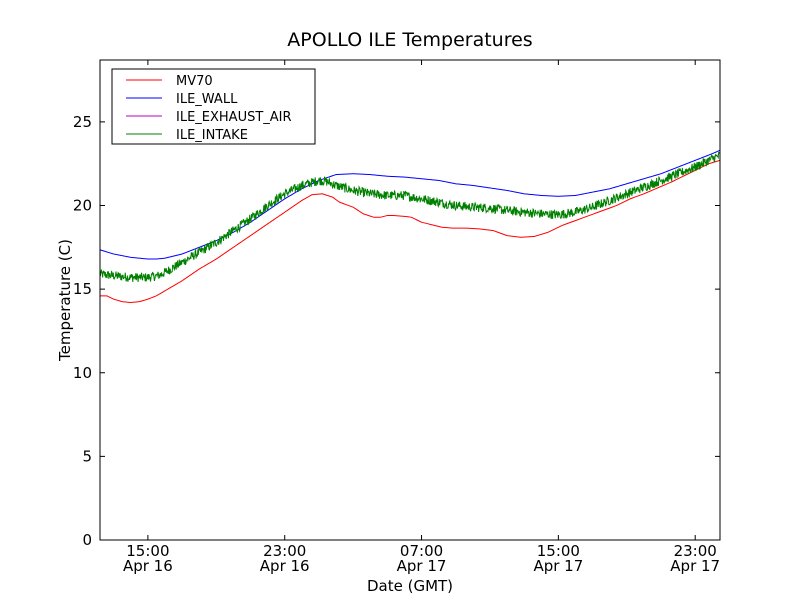 The width and height of the screenshot is (800, 600). Describe the element at coordinates (87, 456) in the screenshot. I see `y-tick-label: 5` at that location.